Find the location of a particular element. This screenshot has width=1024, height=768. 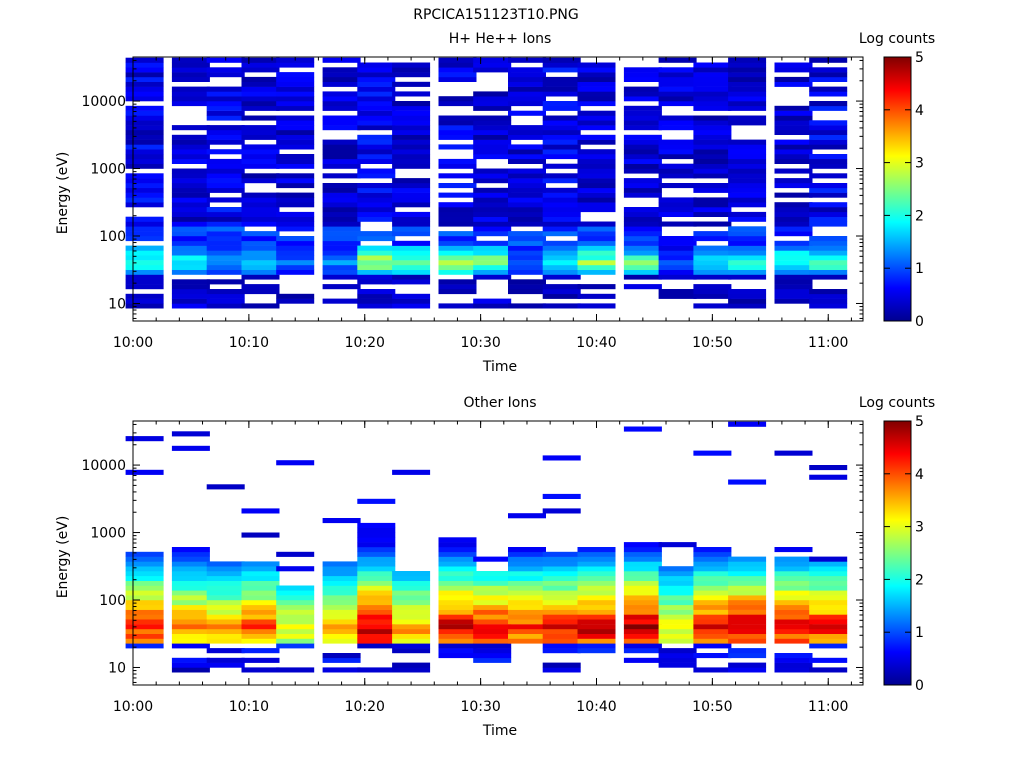

x-tick-label: 10:40 is located at coordinates (596, 707).